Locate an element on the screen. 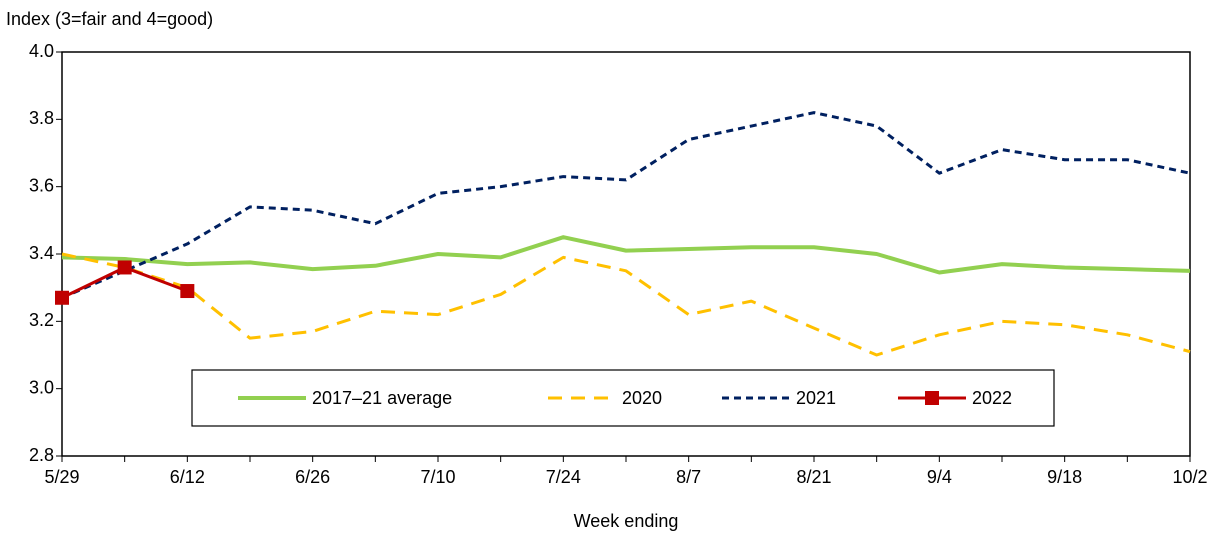  y-tick-label: 3.8 is located at coordinates (41, 118).